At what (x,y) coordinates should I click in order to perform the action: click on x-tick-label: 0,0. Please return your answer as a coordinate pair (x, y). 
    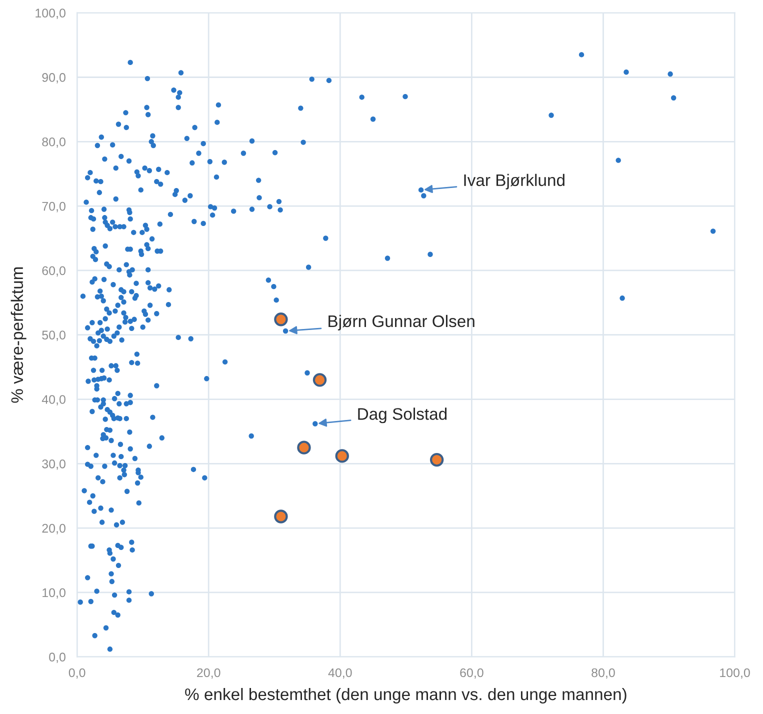
    Looking at the image, I should click on (77, 673).